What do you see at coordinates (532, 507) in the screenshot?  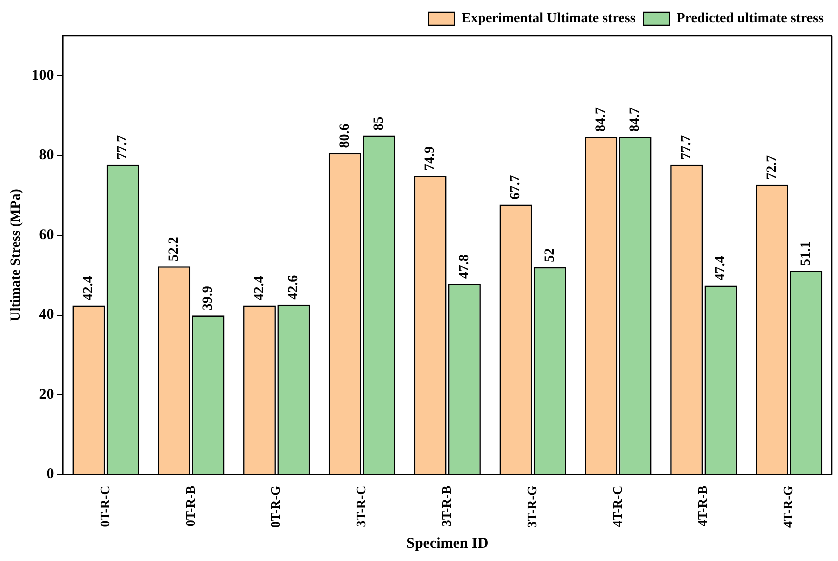 I see `x-tick-label: 3T-R-G` at bounding box center [532, 507].